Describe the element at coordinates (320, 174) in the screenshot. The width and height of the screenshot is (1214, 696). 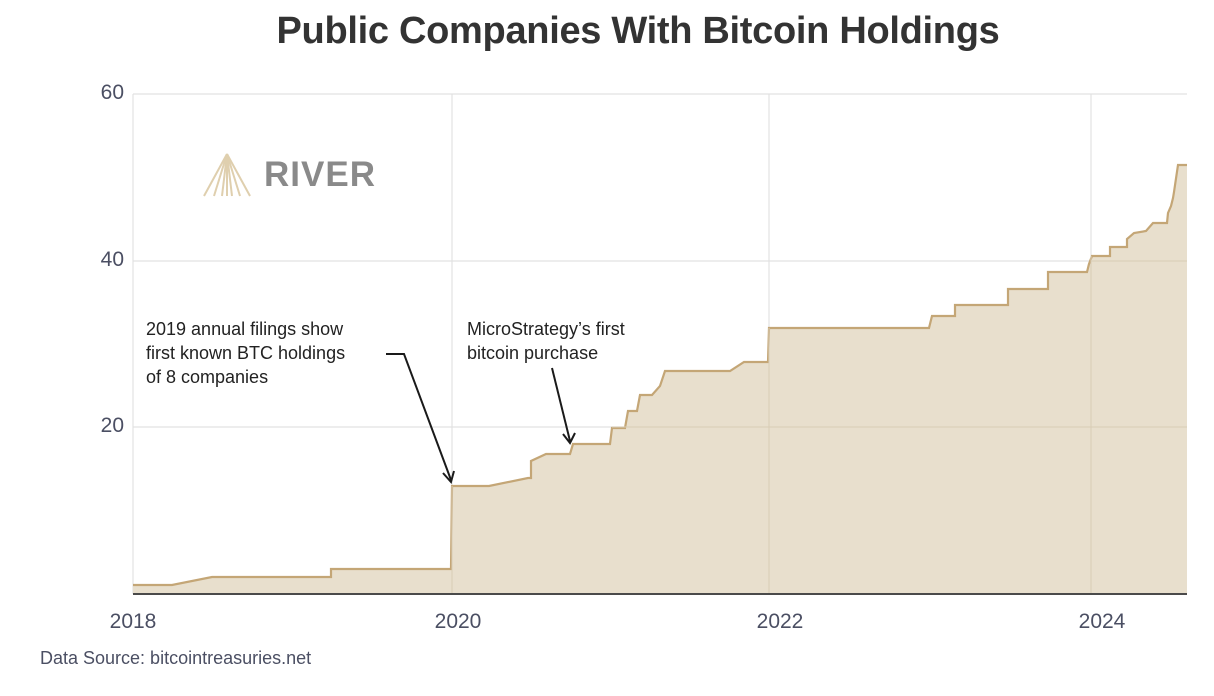
I see `logo-text: RIVER` at that location.